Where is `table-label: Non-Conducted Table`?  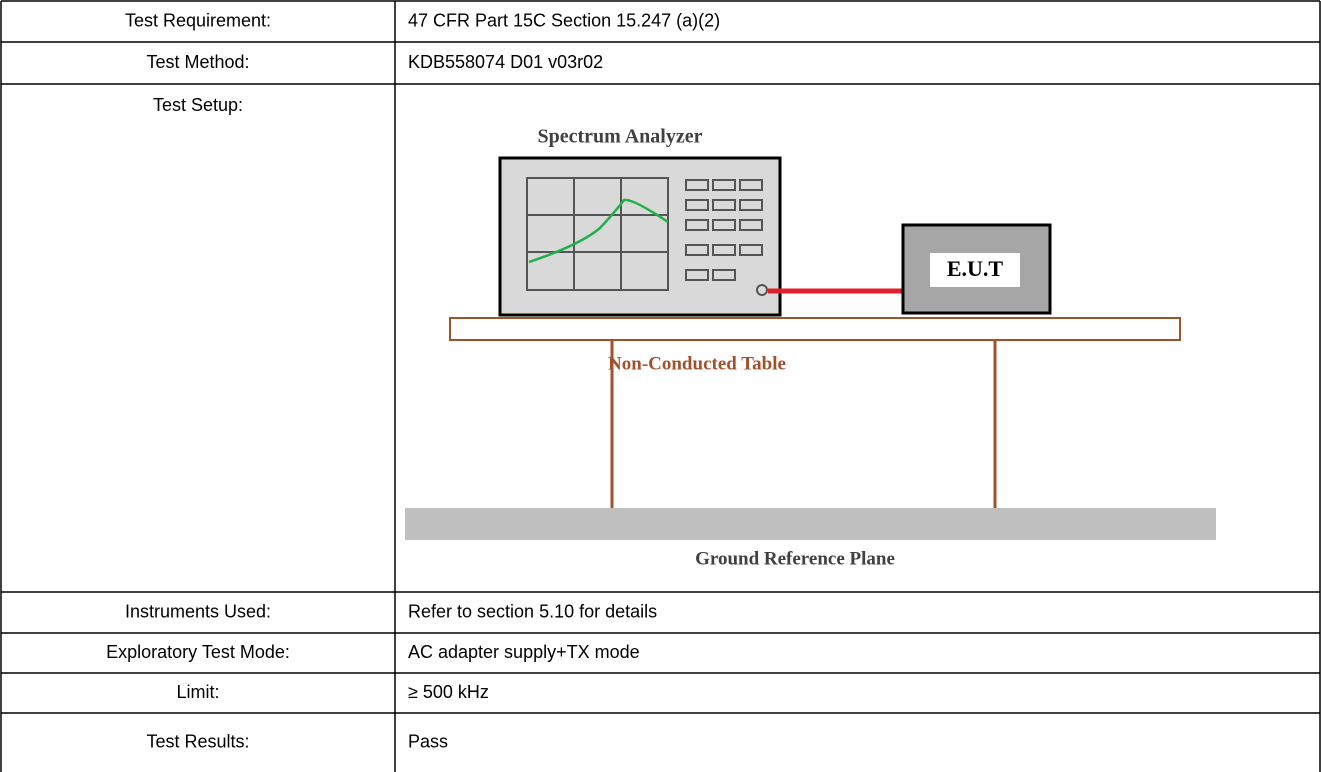
table-label: Non-Conducted Table is located at coordinates (697, 363).